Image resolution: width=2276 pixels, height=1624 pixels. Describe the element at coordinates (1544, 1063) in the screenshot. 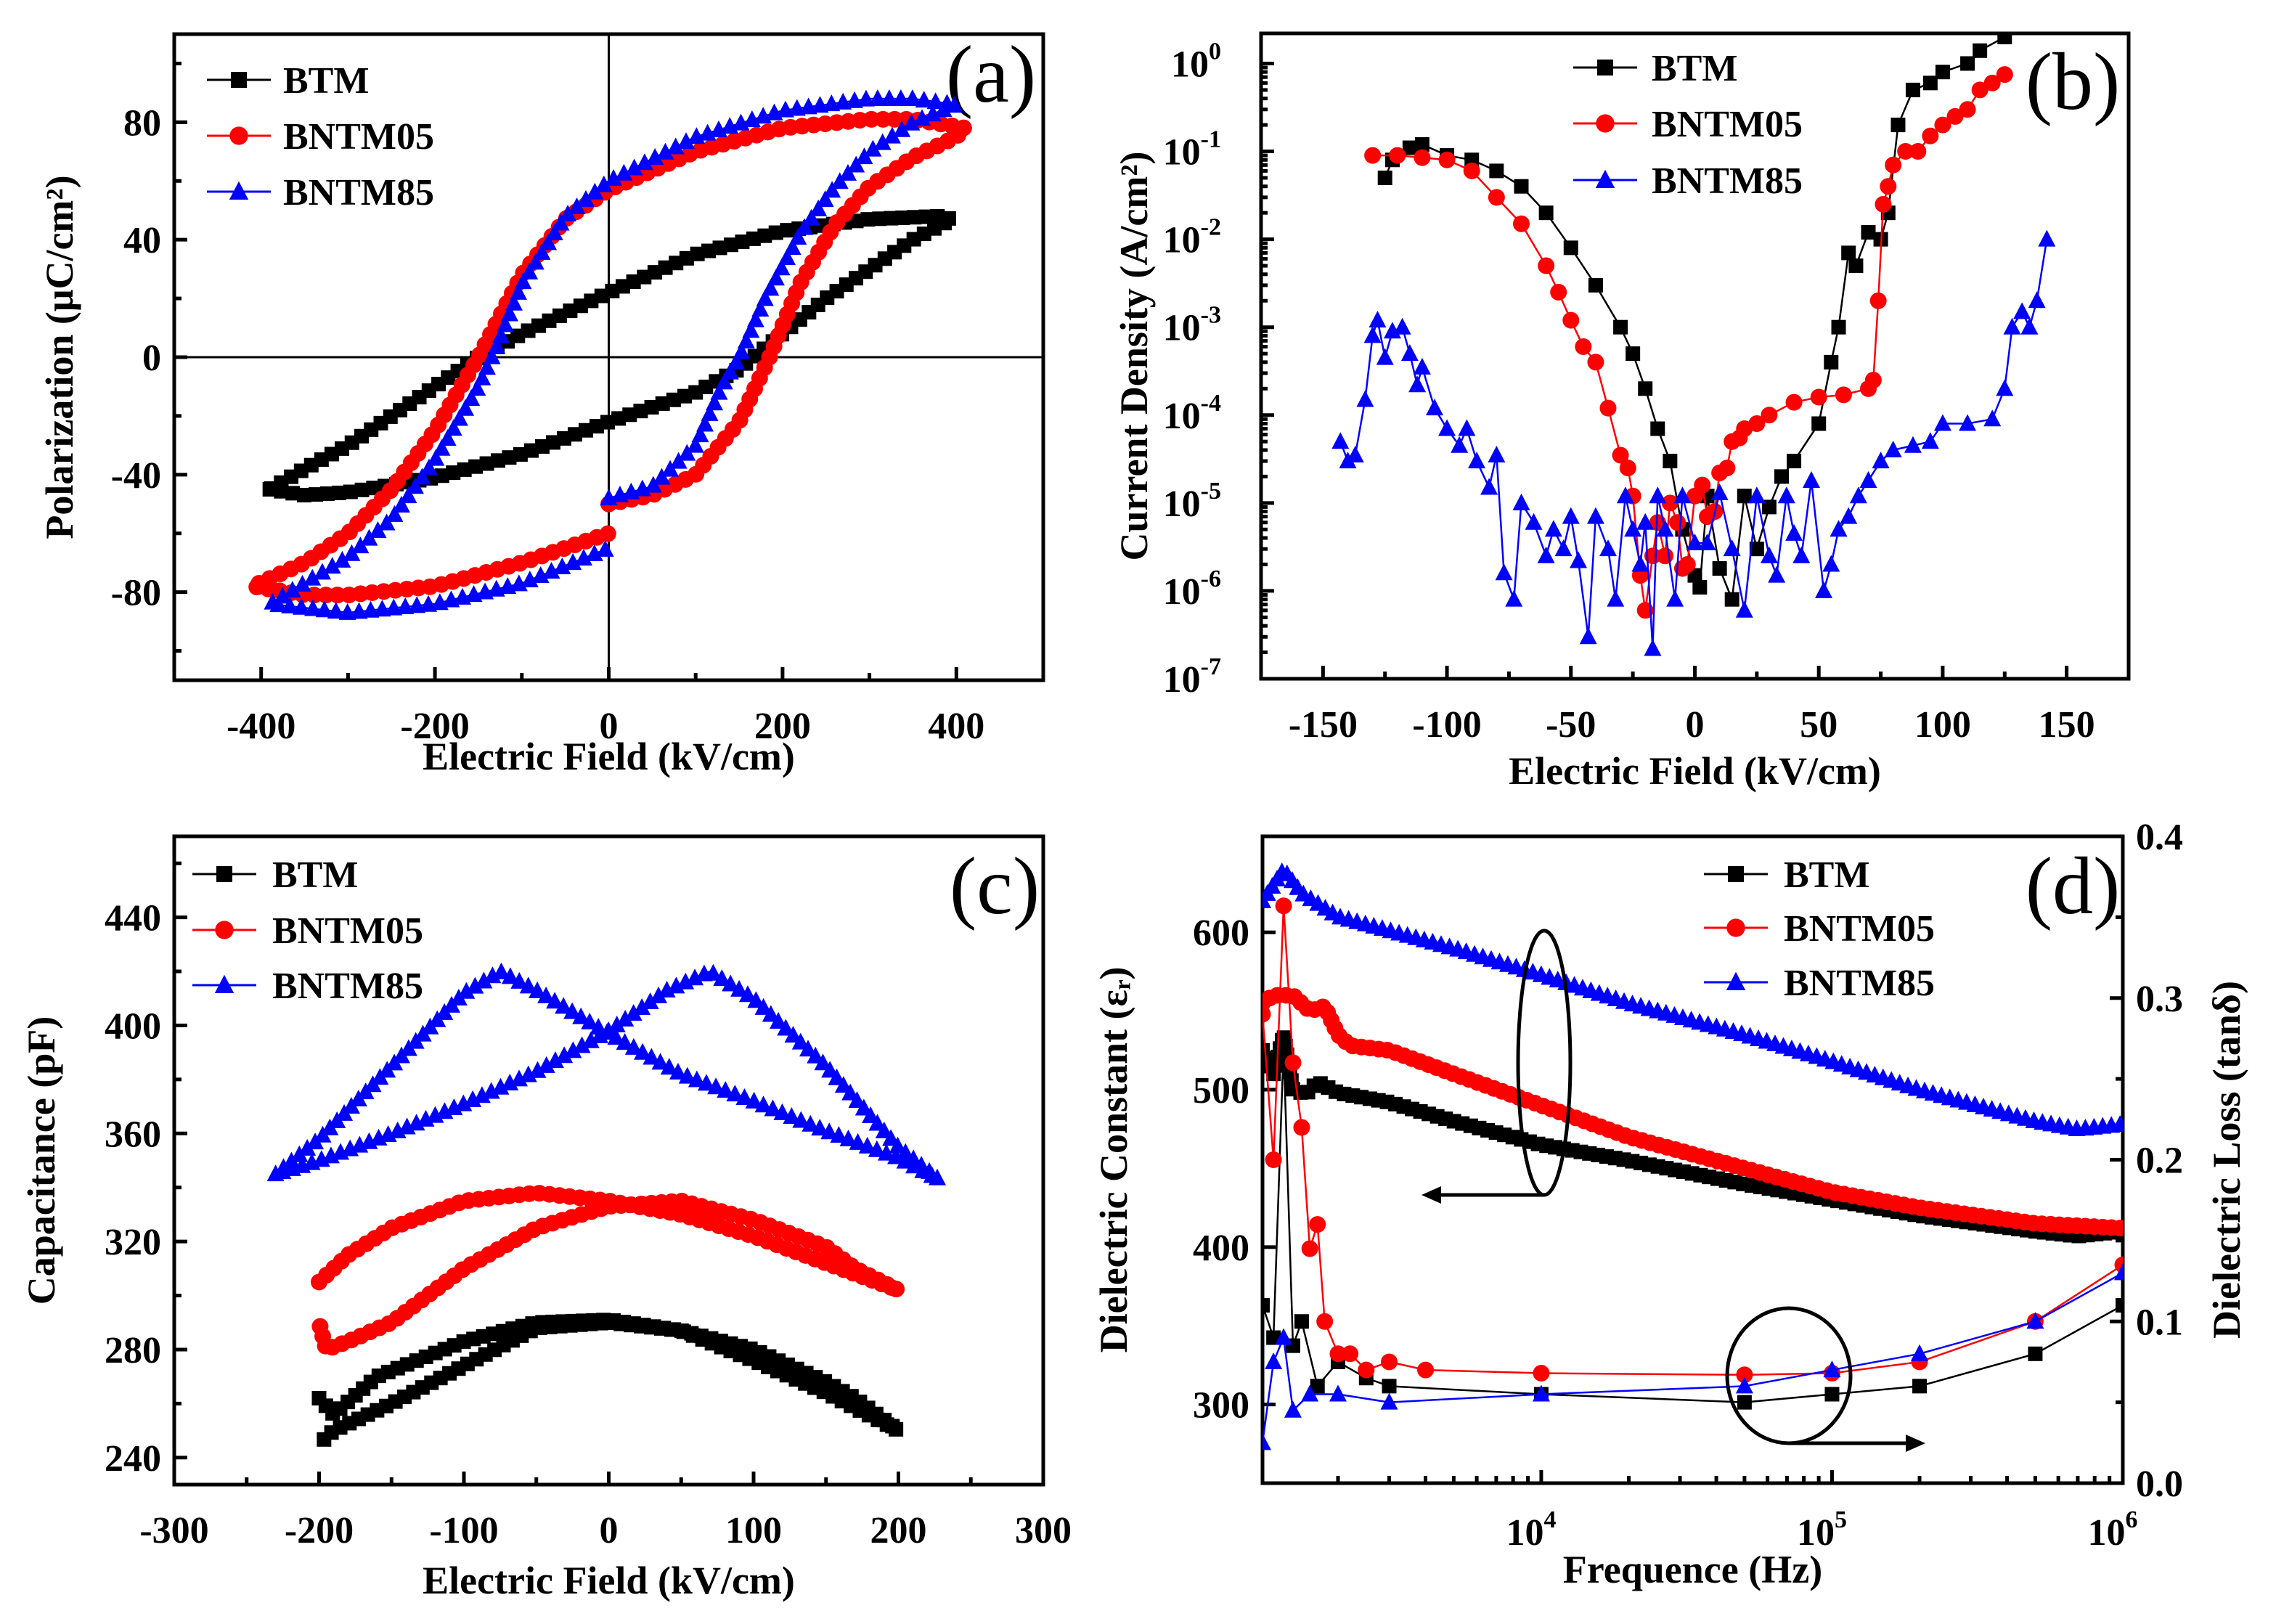

I see `ellipse-annotation` at that location.